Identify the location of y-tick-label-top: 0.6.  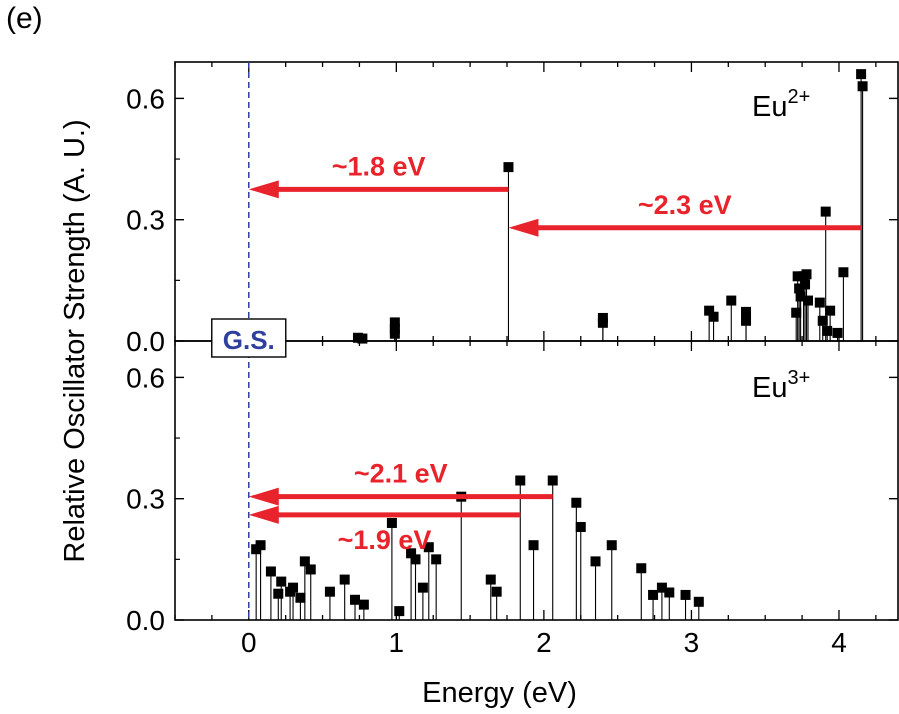
(145, 98).